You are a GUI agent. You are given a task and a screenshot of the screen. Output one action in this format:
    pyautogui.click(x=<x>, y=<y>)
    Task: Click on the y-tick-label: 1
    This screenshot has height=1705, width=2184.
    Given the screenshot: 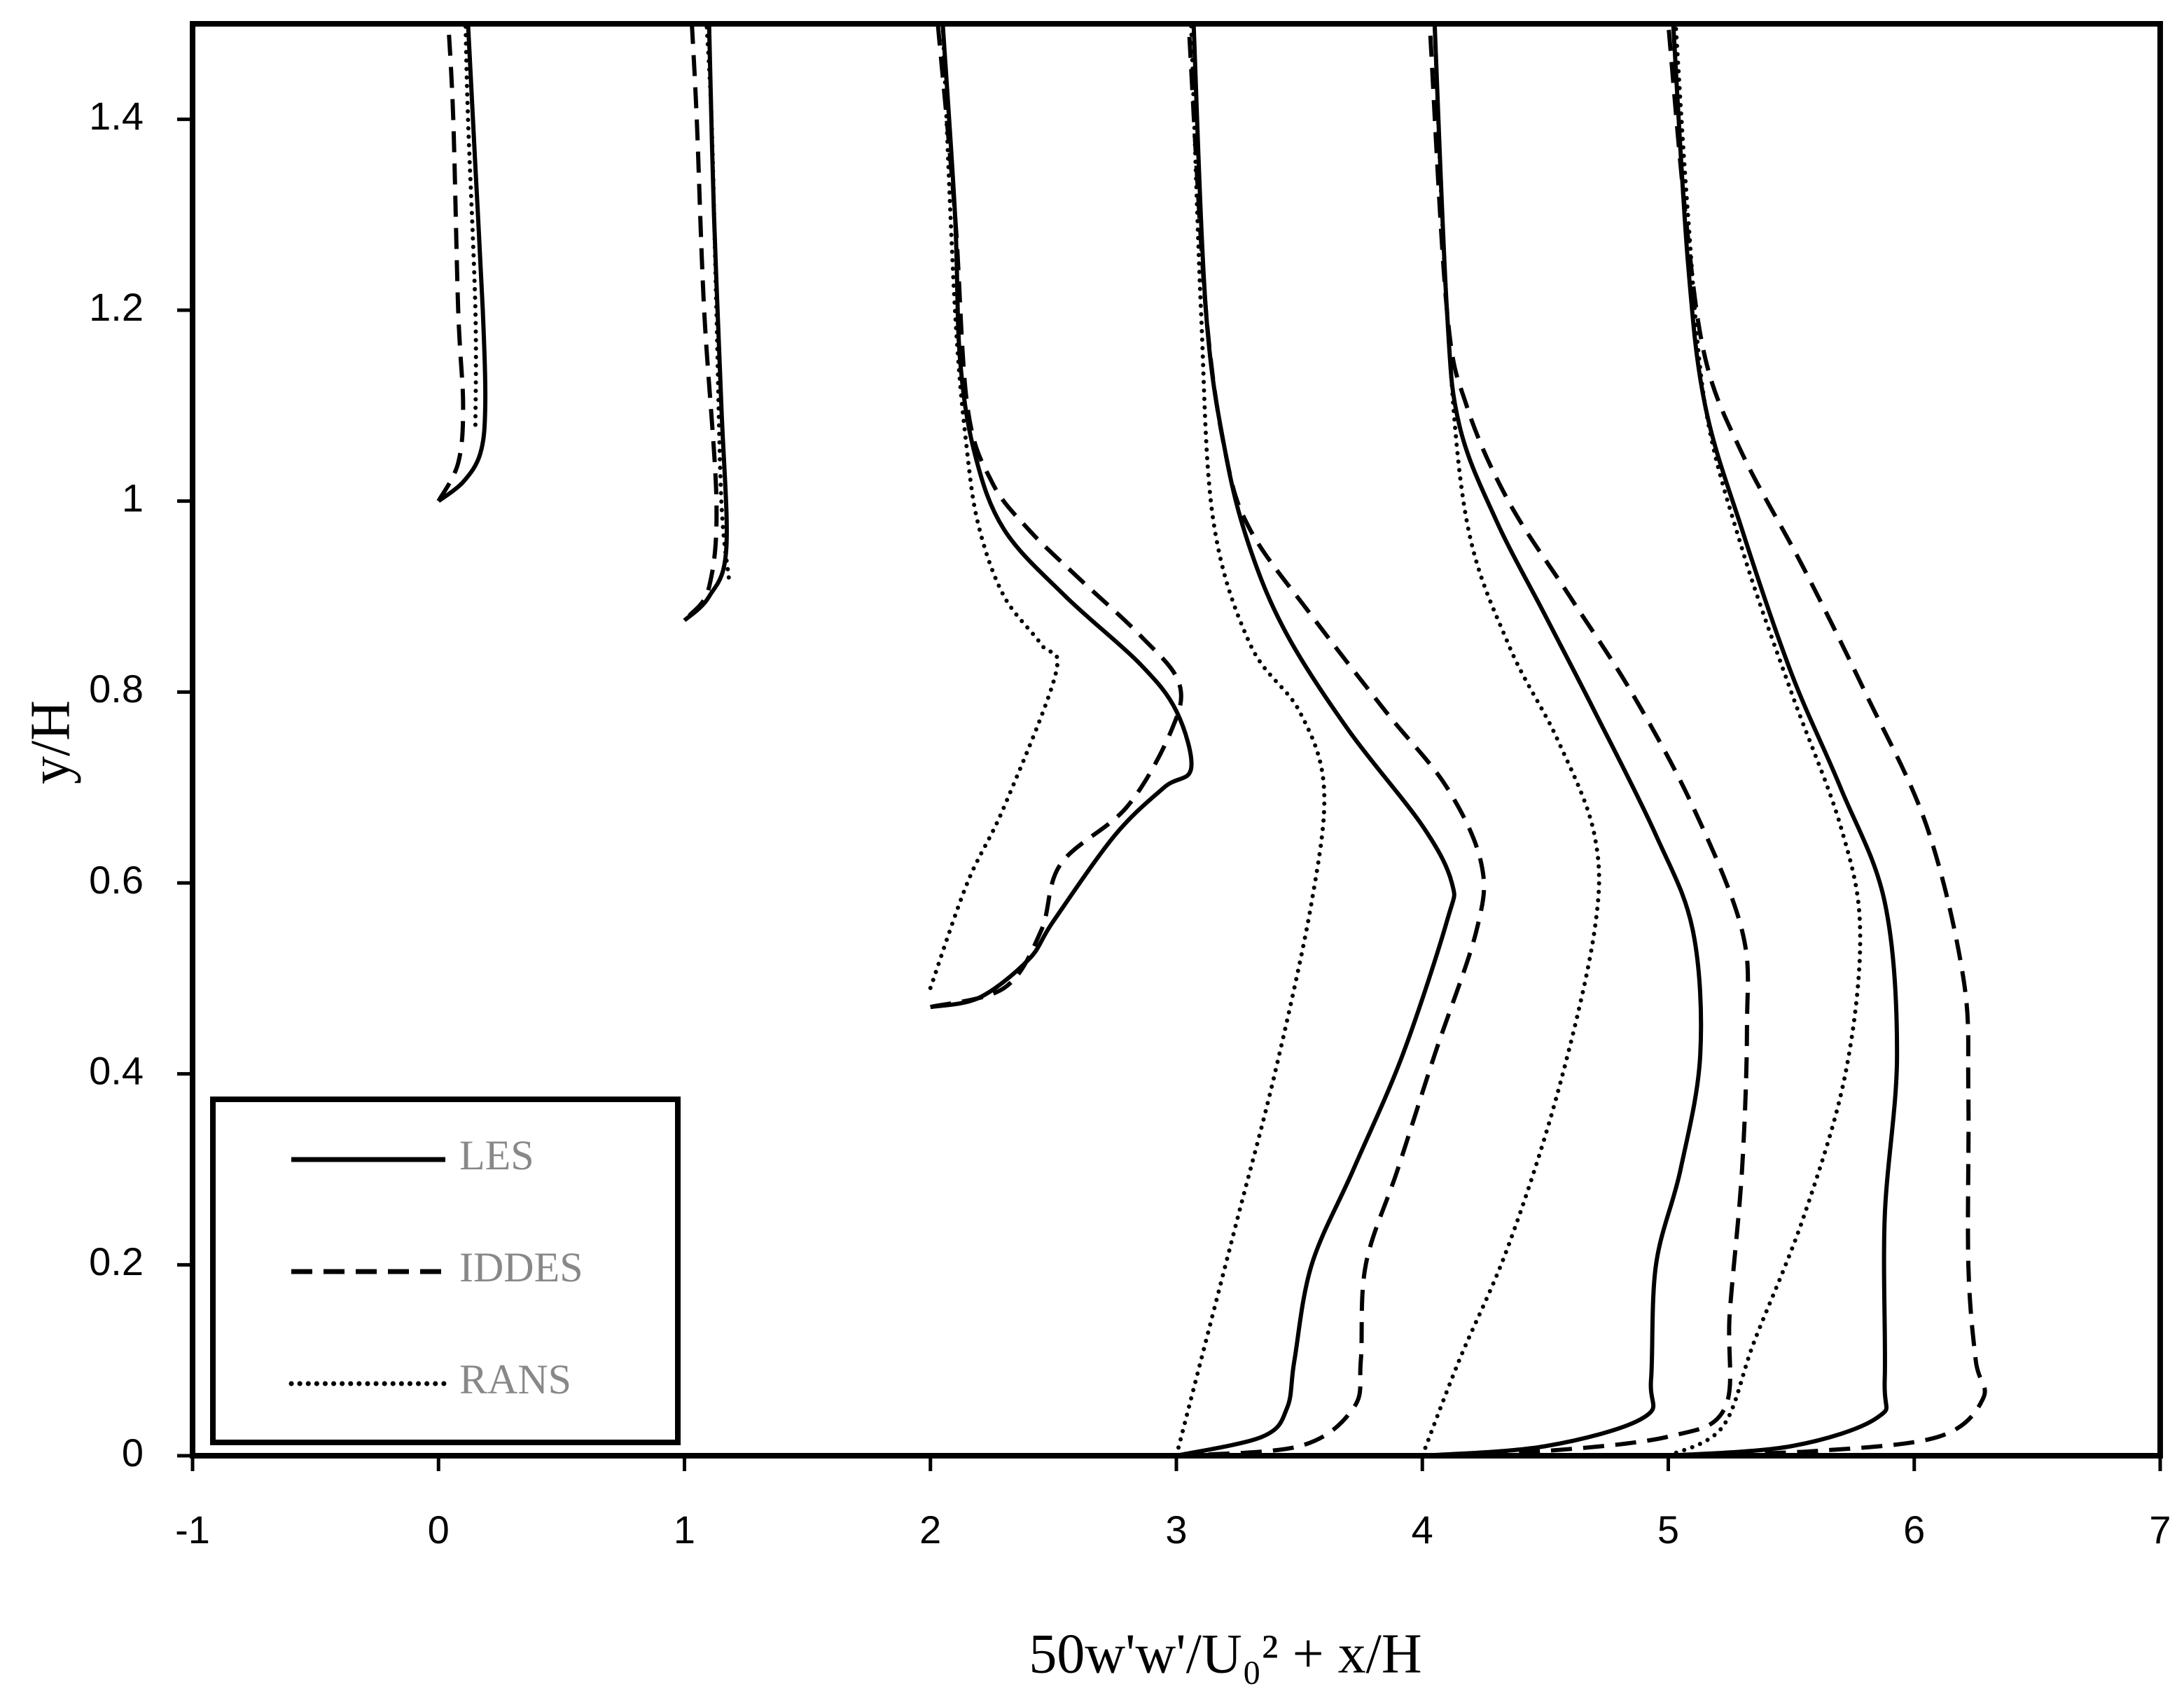 What is the action you would take?
    pyautogui.click(x=133, y=497)
    